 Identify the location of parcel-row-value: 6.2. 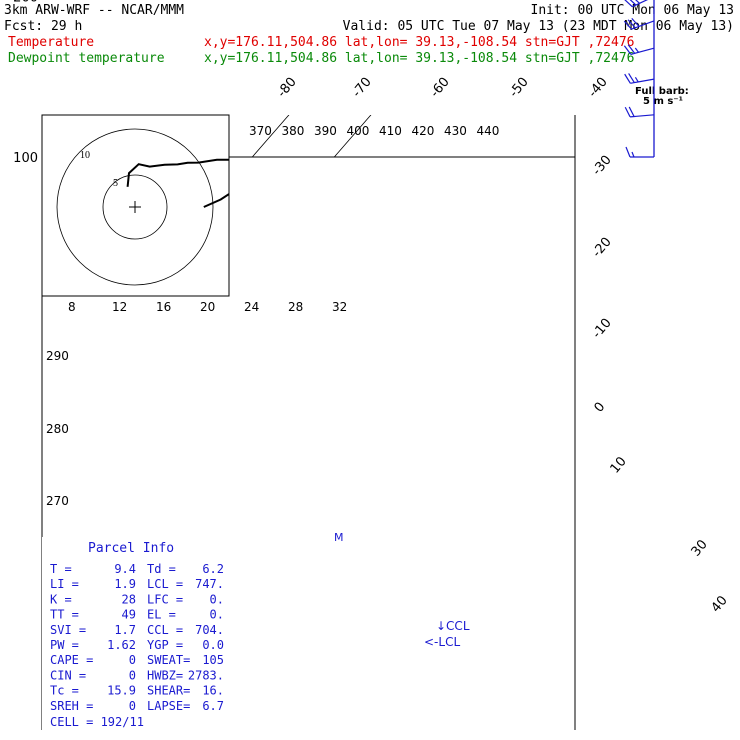
(213, 569).